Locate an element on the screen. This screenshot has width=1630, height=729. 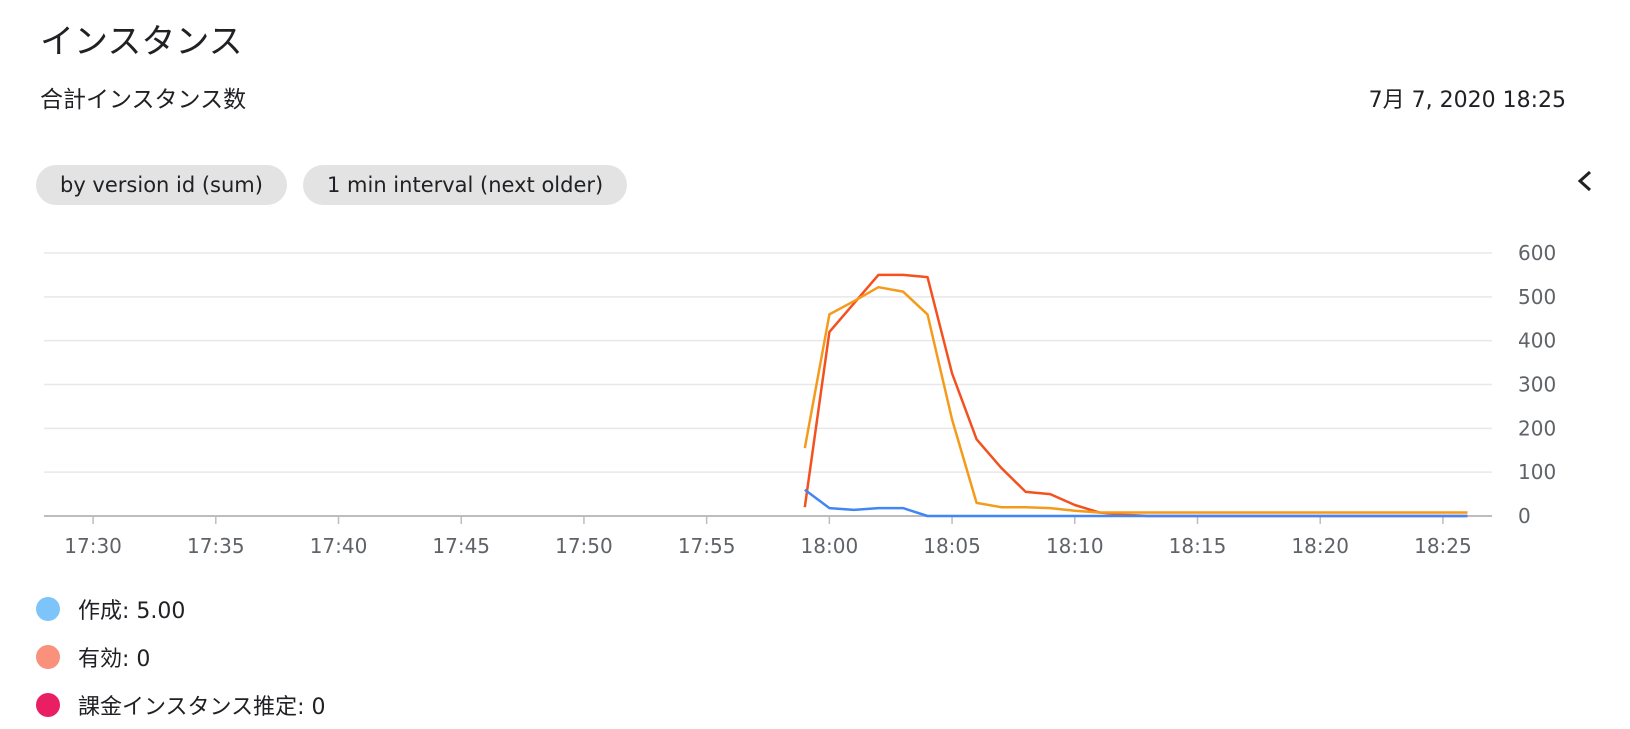
legend-label: 作成: 5.00 is located at coordinates (132, 611).